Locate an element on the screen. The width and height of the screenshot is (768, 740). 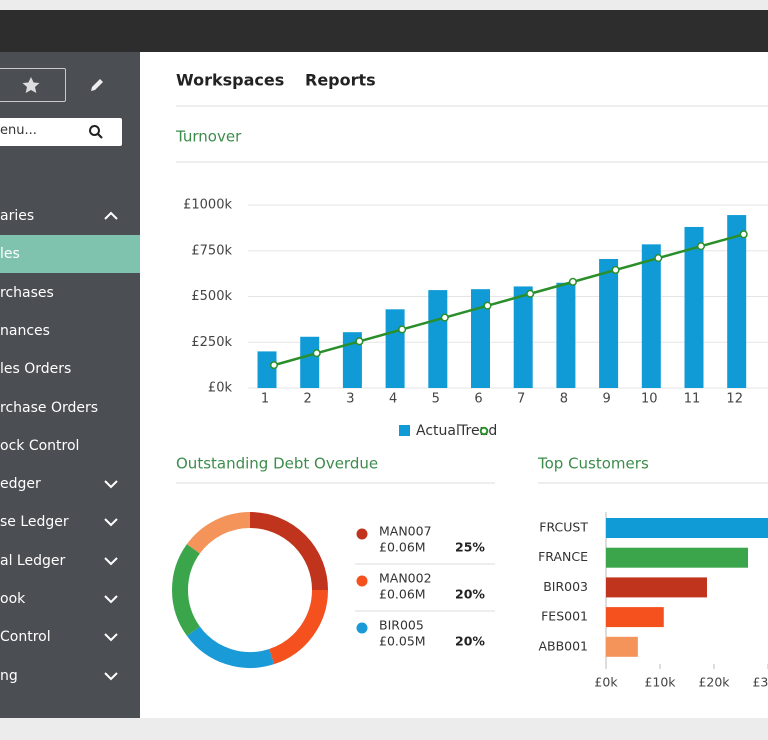
x-tick-label: 1 is located at coordinates (265, 399).